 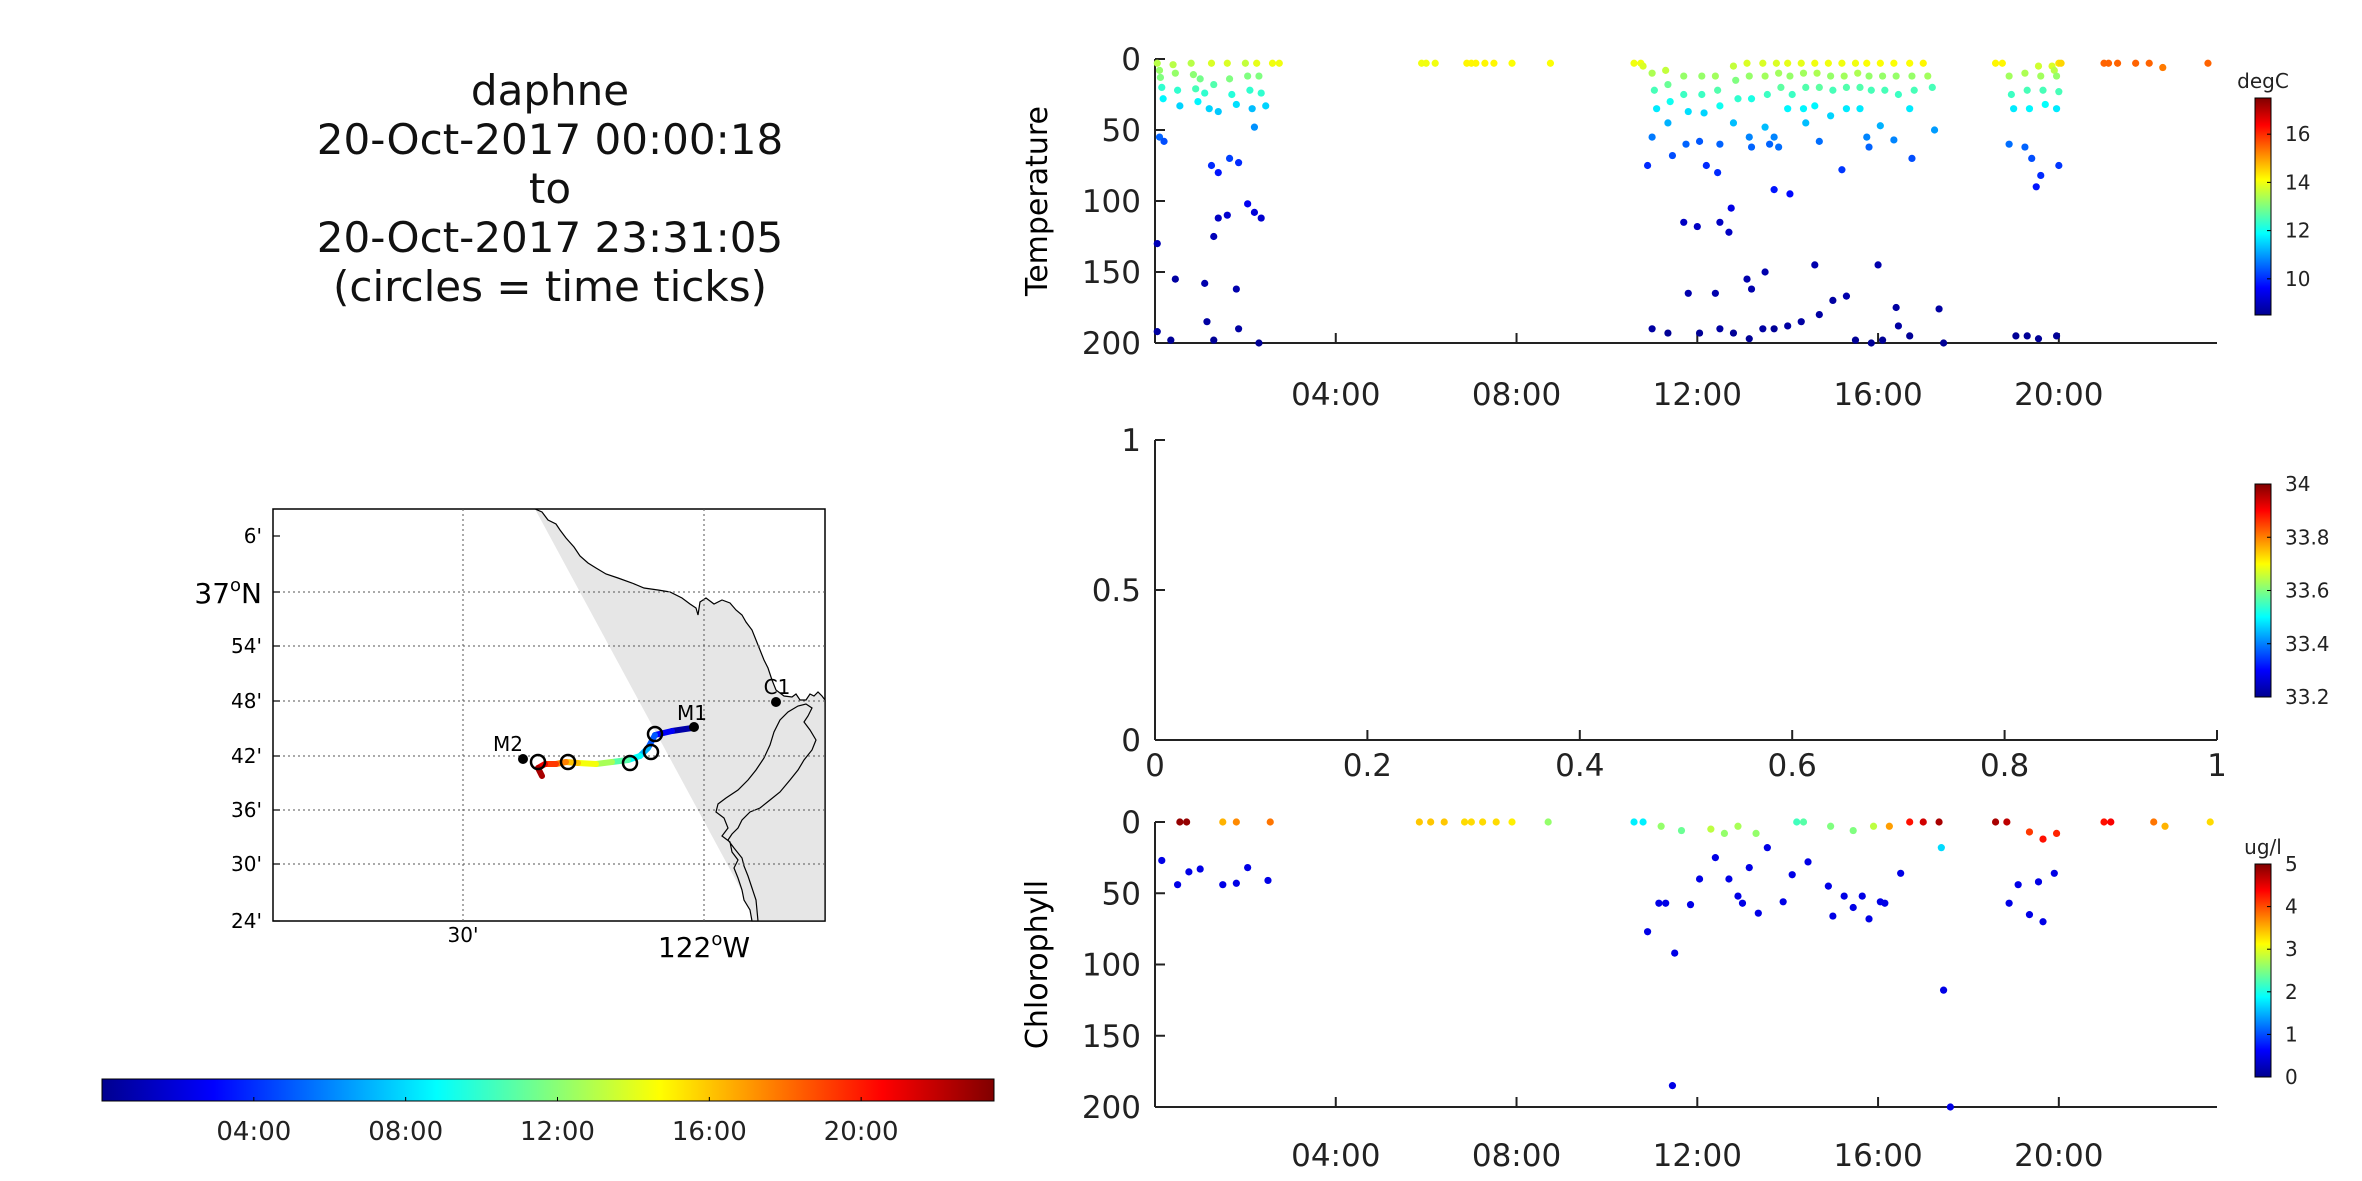 What do you see at coordinates (253, 1132) in the screenshot?
I see `track-colorbar-label: 04:00` at bounding box center [253, 1132].